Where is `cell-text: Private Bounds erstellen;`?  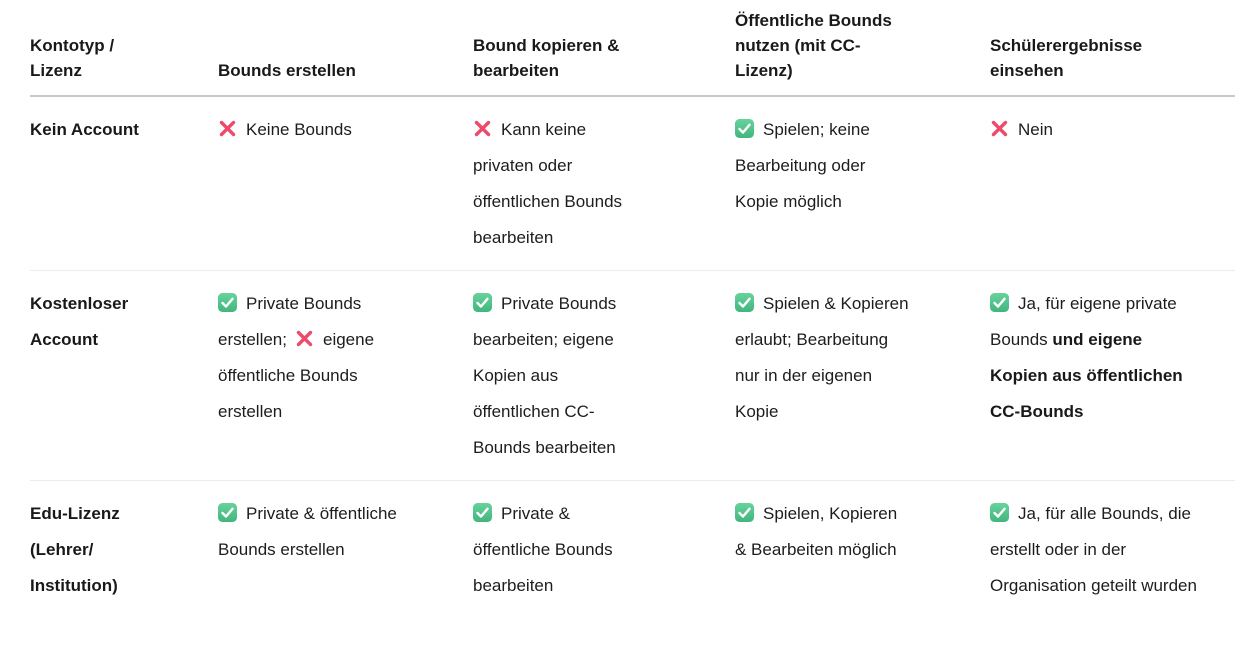
cell-text: Private Bounds erstellen; is located at coordinates (290, 321).